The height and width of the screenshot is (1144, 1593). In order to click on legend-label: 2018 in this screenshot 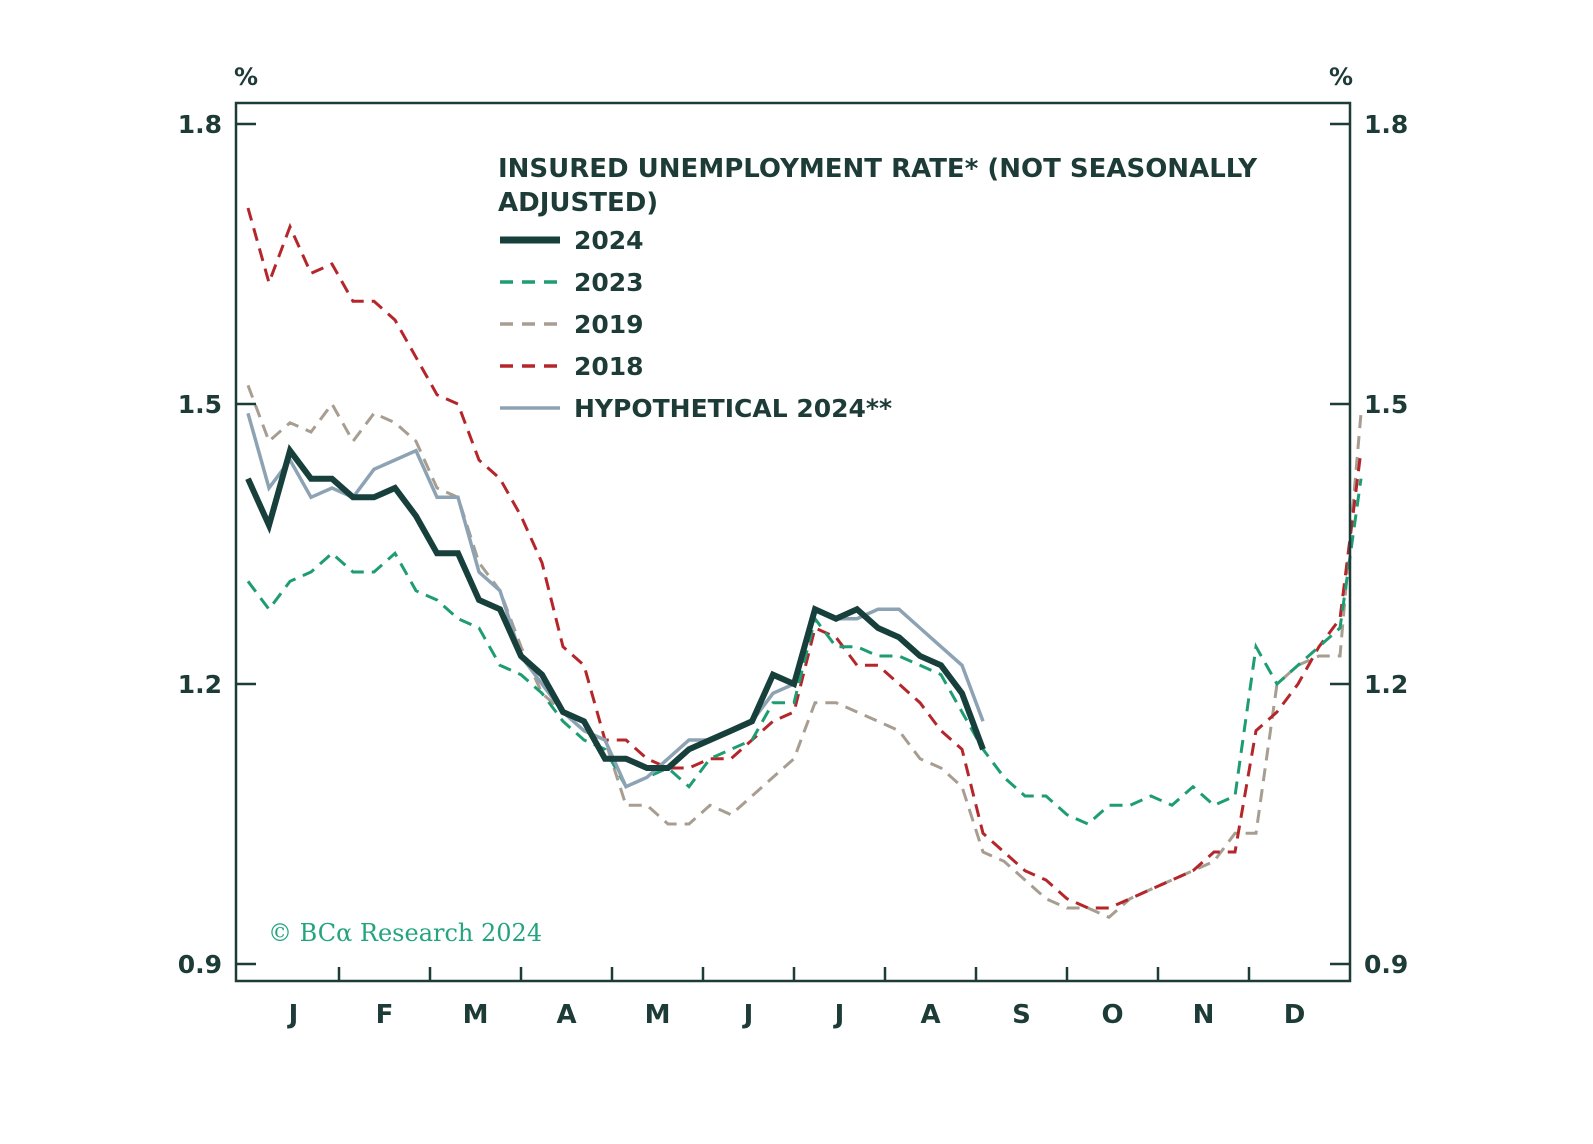, I will do `click(609, 366)`.